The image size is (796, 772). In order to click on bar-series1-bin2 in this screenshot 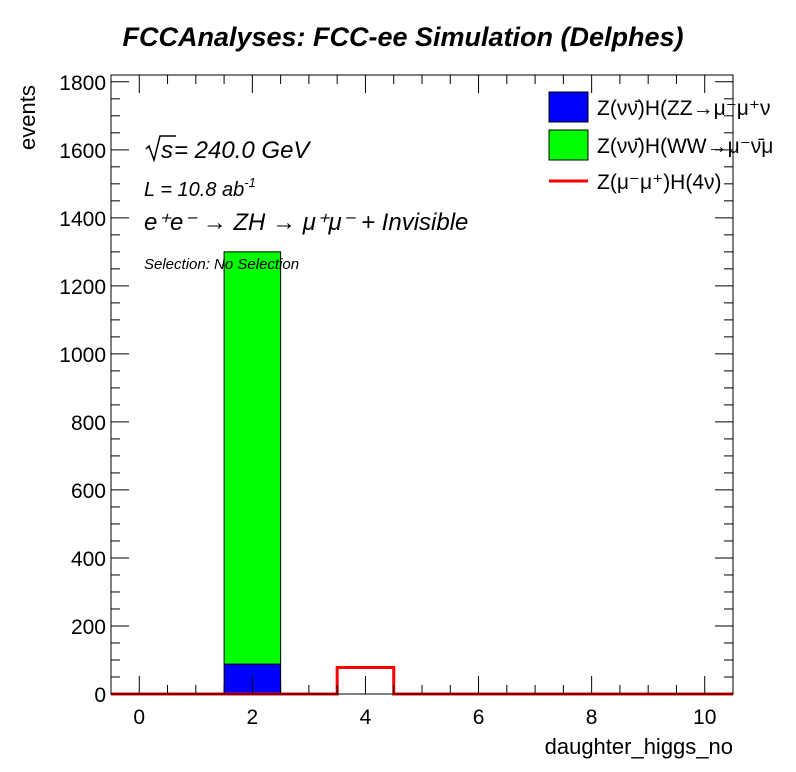, I will do `click(252, 458)`.